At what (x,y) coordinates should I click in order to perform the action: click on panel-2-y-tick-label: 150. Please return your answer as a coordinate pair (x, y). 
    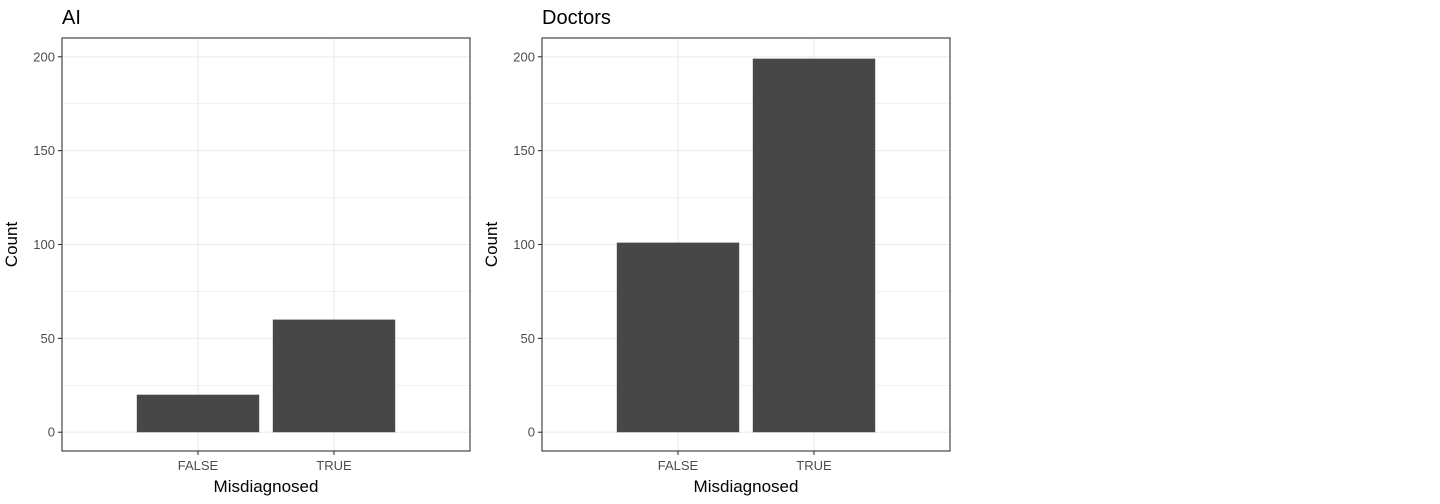
    Looking at the image, I should click on (524, 150).